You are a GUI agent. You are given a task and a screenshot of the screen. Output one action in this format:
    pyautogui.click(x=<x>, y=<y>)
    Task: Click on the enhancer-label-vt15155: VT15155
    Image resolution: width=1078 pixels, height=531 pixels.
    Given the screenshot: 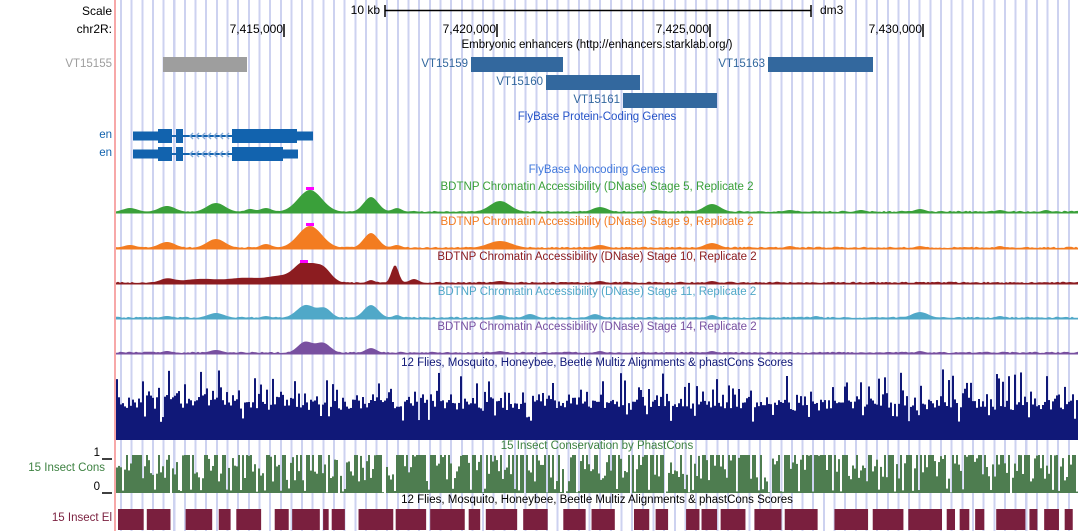 What is the action you would take?
    pyautogui.click(x=88, y=64)
    